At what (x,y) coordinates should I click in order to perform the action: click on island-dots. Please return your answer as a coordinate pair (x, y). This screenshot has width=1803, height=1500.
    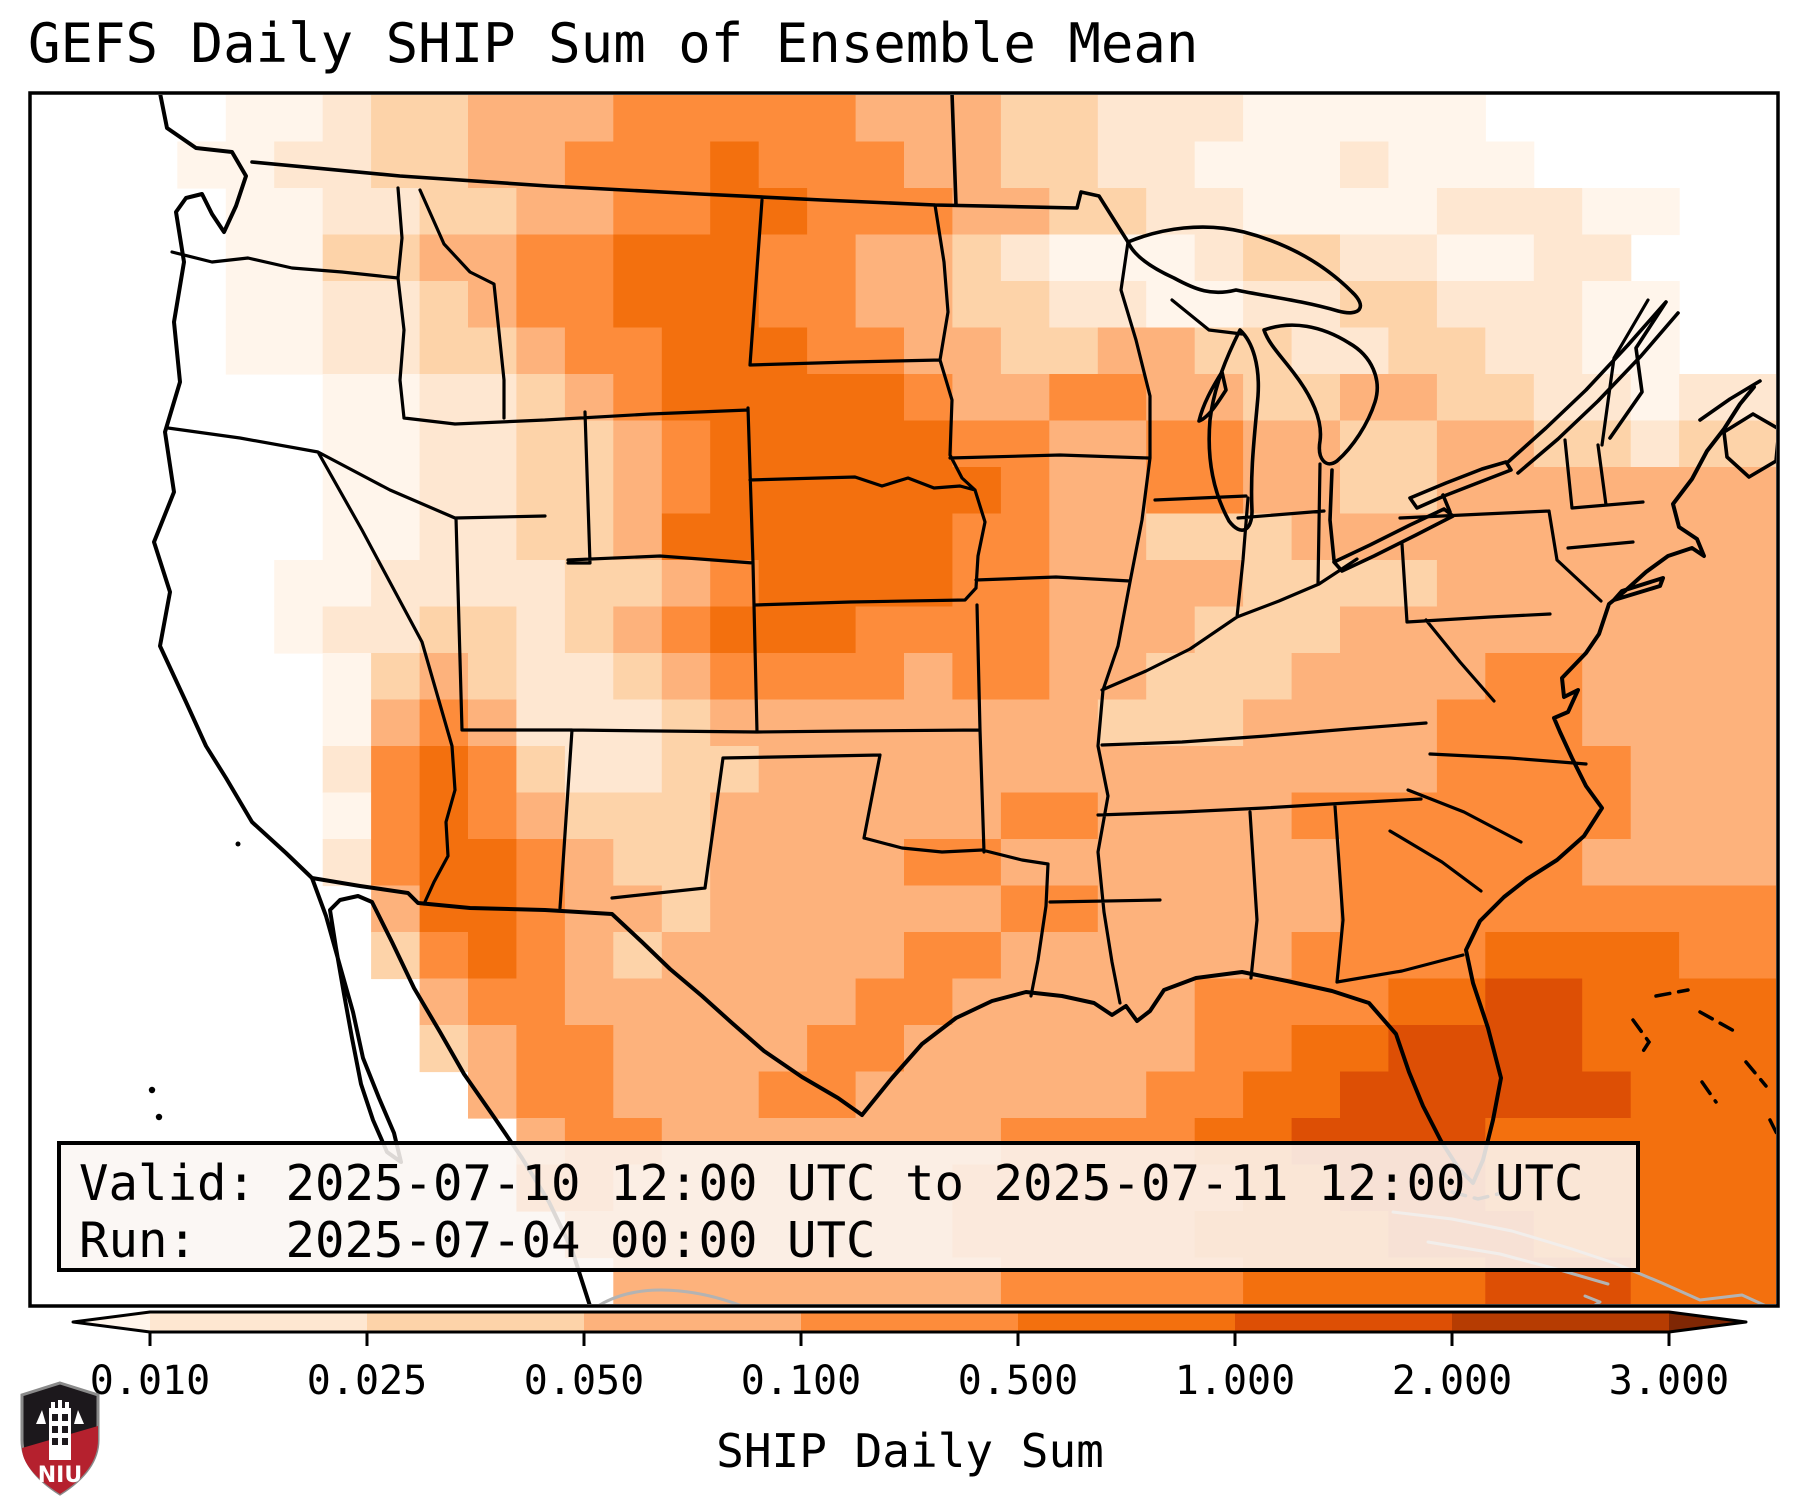
    Looking at the image, I should click on (194, 981).